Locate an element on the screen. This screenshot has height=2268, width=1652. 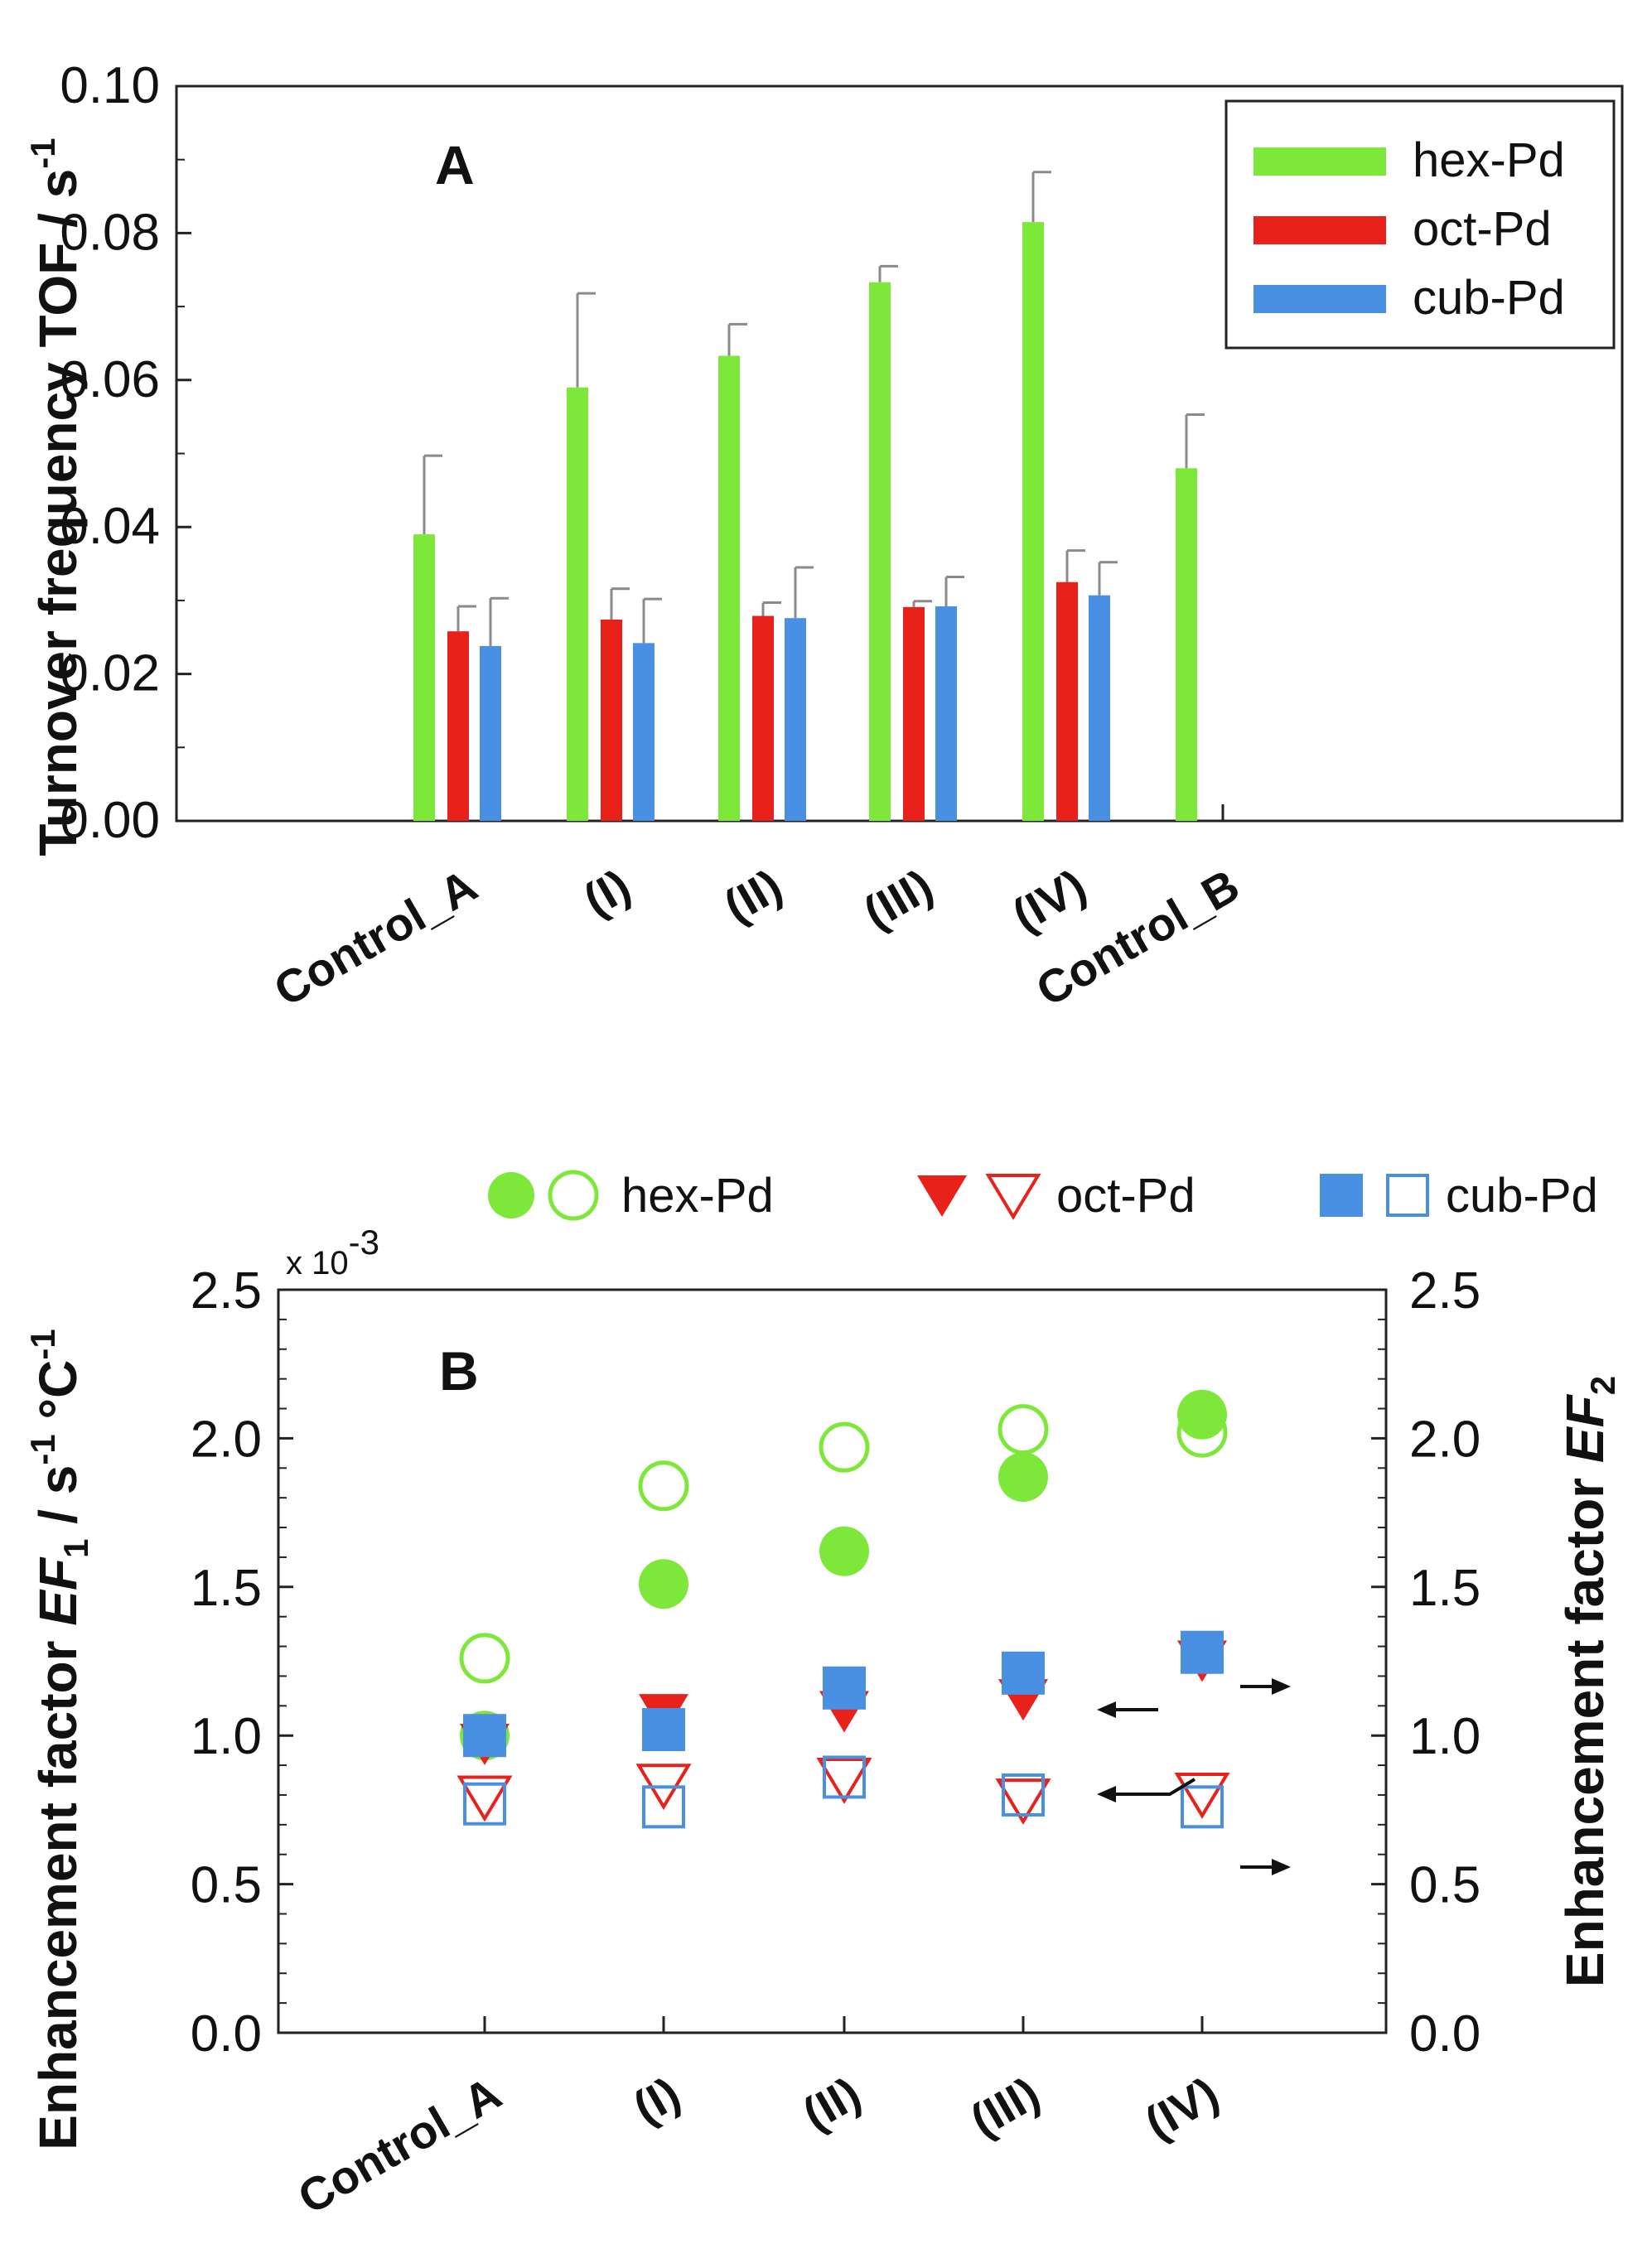
y-tick-label-right: 2.0 is located at coordinates (1445, 1439).